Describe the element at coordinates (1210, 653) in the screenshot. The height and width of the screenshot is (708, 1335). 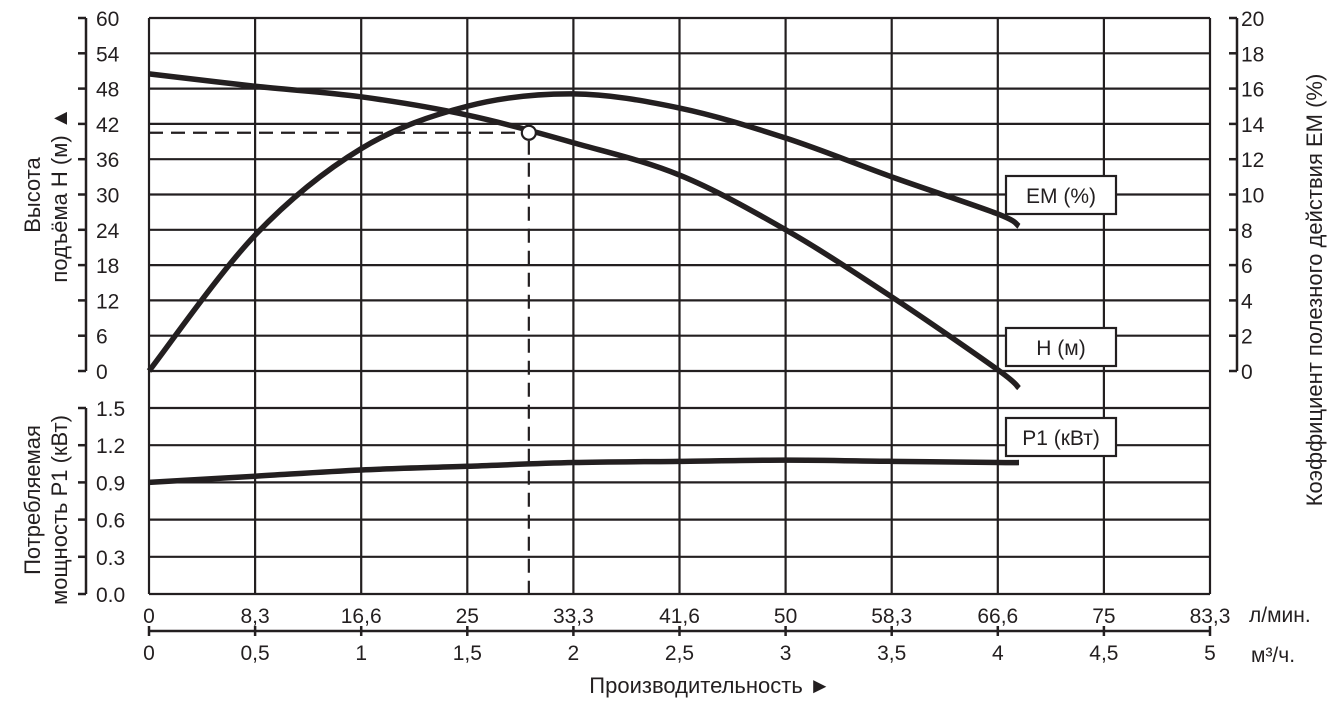
I see `x-tick-m3h: 5` at that location.